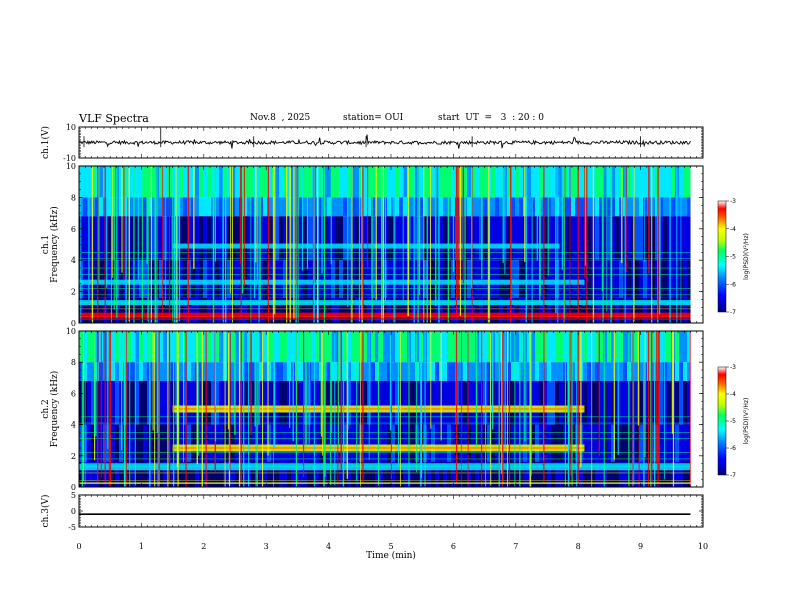  Describe the element at coordinates (114, 118) in the screenshot. I see `chart-title: VLF Spectra` at that location.